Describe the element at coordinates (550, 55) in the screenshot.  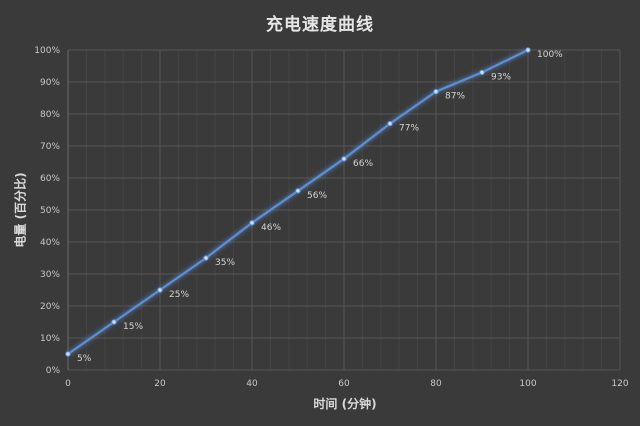
I see `data-label: 100%` at that location.